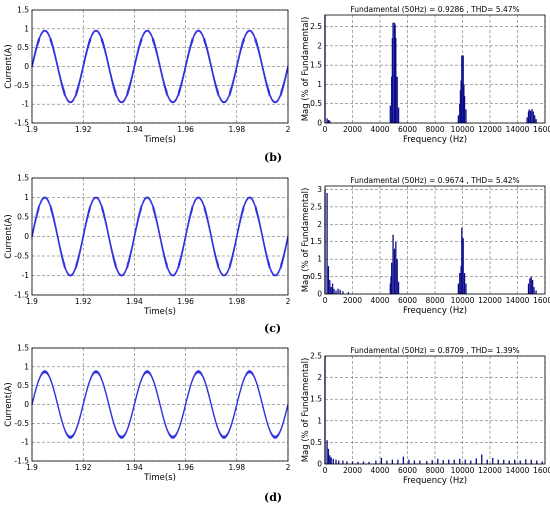  Describe the element at coordinates (272, 328) in the screenshot. I see `panel-label-c: (c)` at that location.